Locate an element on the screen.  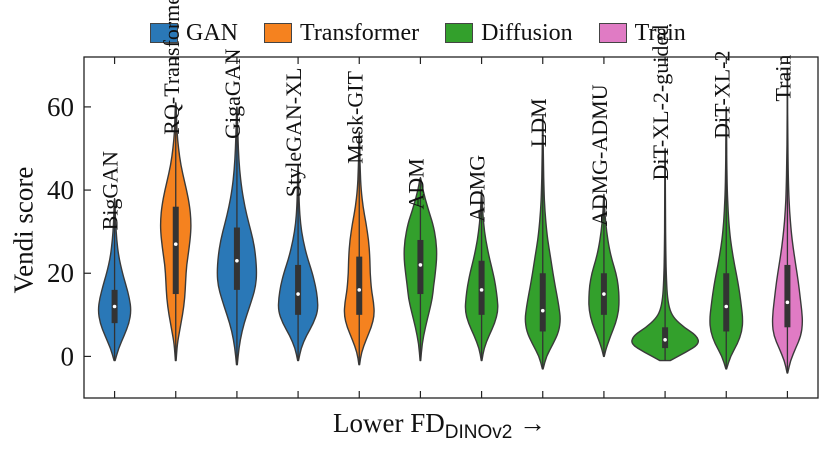
legend-item-train: Train is located at coordinates (642, 33).